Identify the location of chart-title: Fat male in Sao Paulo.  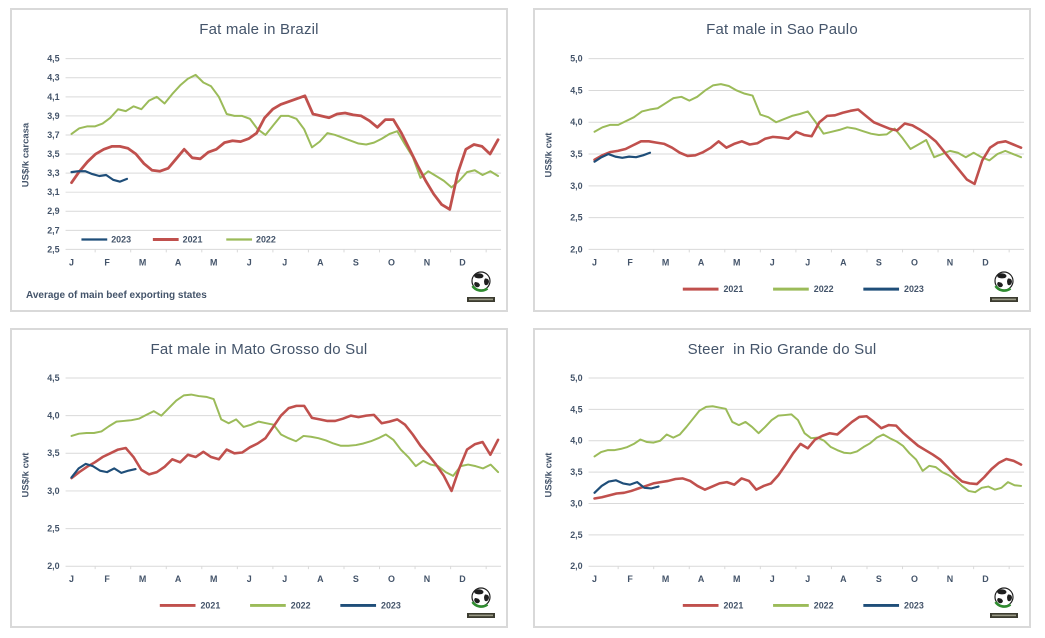
(782, 29).